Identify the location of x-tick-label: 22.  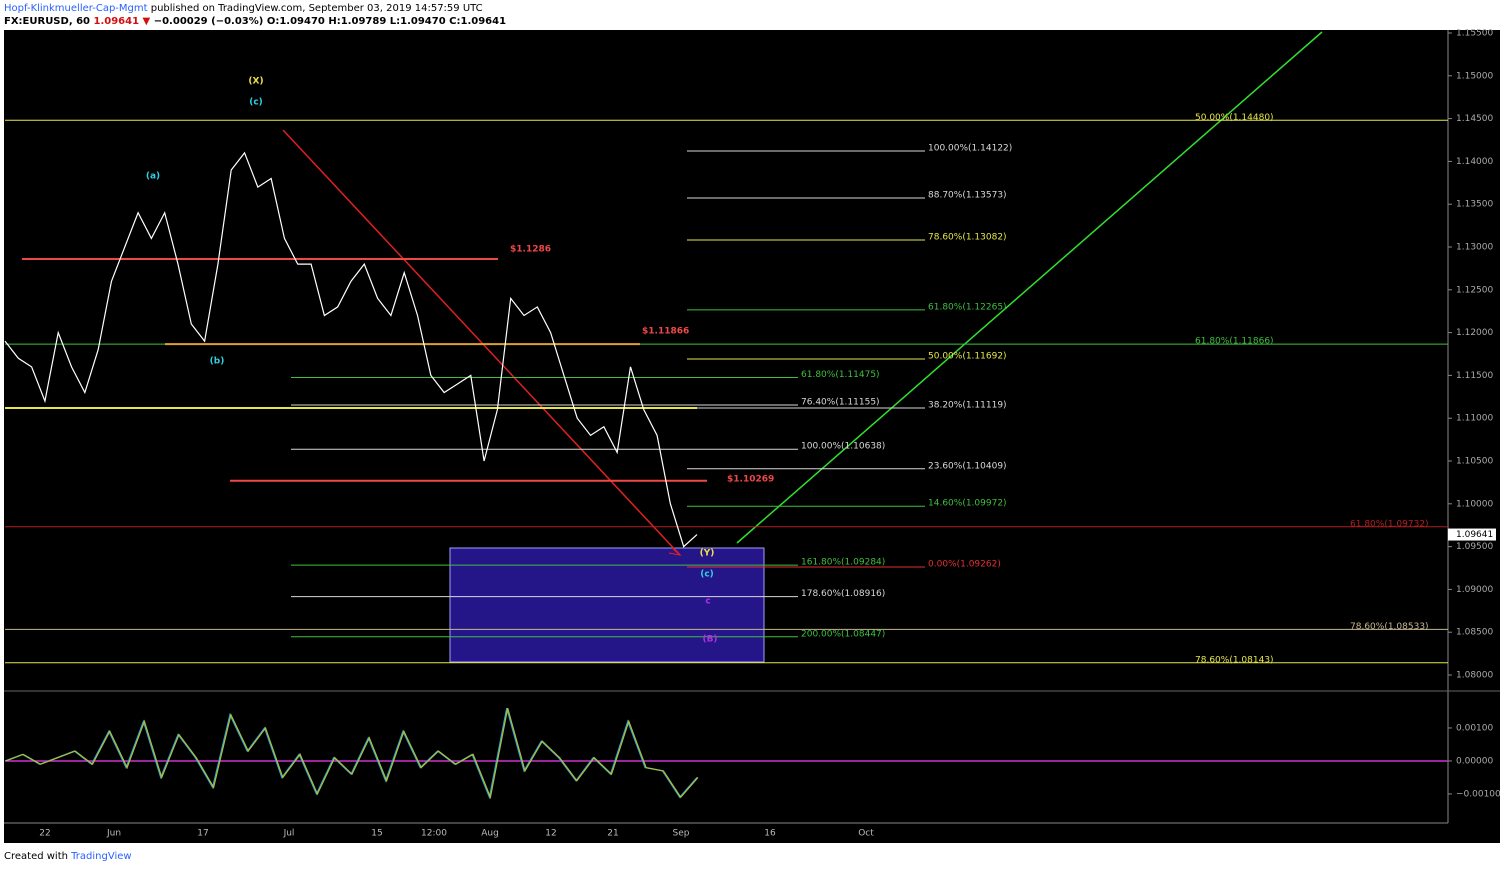
(44, 834).